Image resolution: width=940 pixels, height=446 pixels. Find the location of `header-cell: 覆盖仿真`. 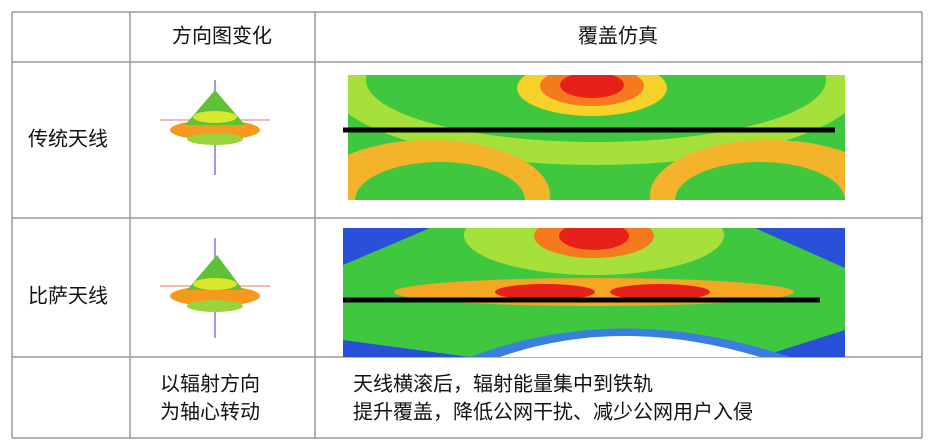

header-cell: 覆盖仿真 is located at coordinates (618, 36).